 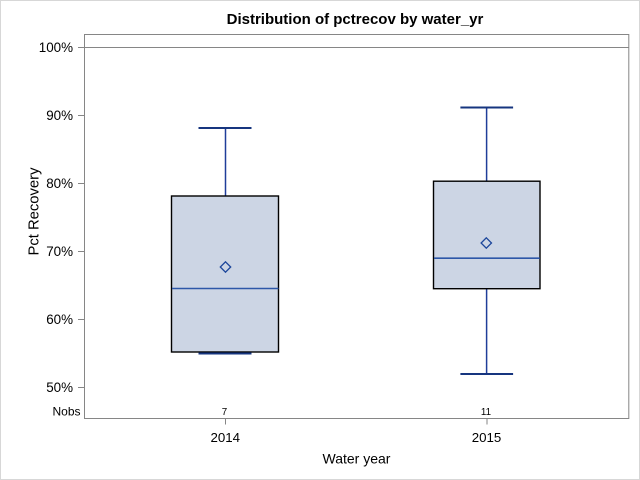 What do you see at coordinates (59, 183) in the screenshot?
I see `svg-text: 80%` at bounding box center [59, 183].